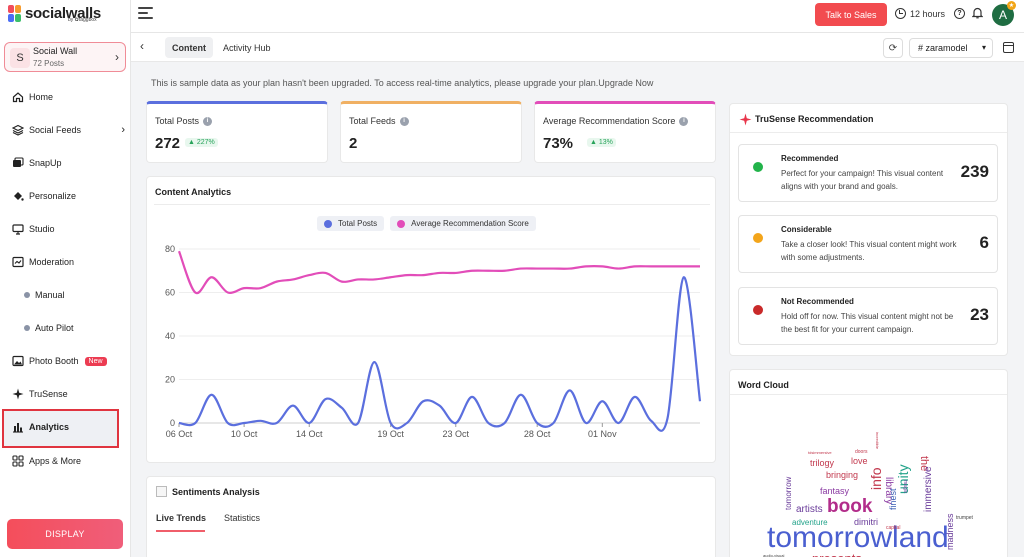 This screenshot has width=1024, height=557. What do you see at coordinates (49, 63) in the screenshot?
I see `wall-posts-count: 72 Posts` at bounding box center [49, 63].